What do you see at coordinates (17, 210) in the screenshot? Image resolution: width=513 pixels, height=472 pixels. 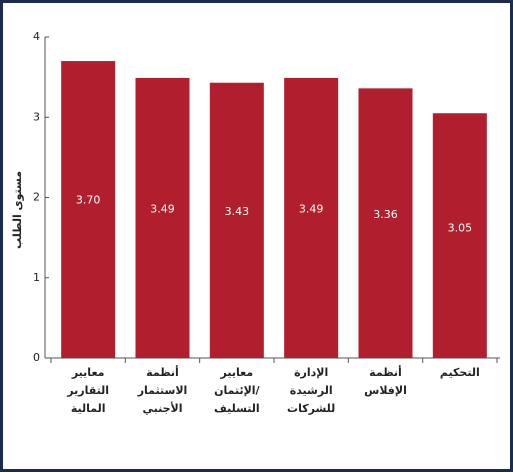 I see `y-axis-label: مستوى الطلب` at bounding box center [17, 210].